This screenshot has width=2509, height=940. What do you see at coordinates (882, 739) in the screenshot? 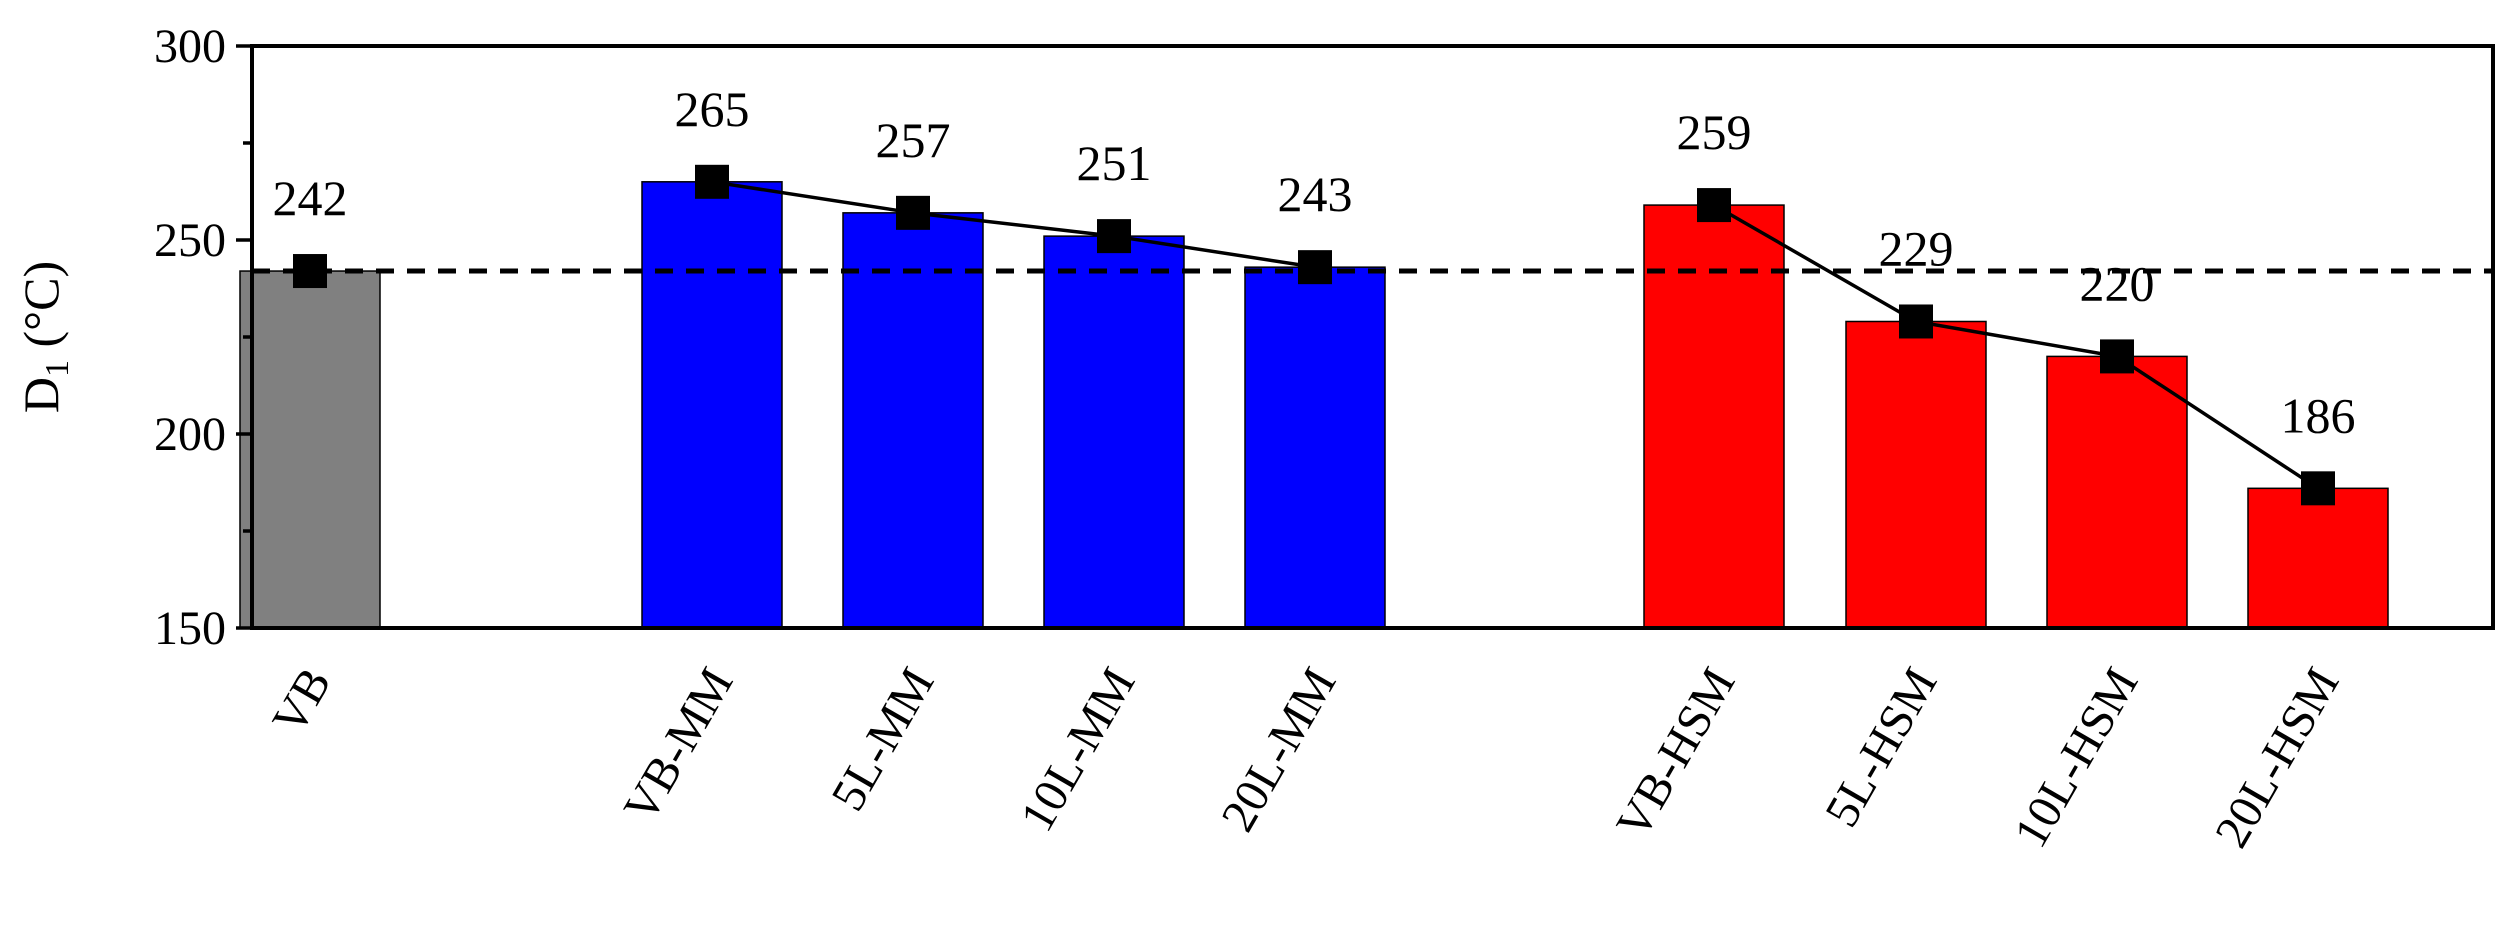
I see `category-label-5l-mm: 5L-MM` at bounding box center [882, 739].